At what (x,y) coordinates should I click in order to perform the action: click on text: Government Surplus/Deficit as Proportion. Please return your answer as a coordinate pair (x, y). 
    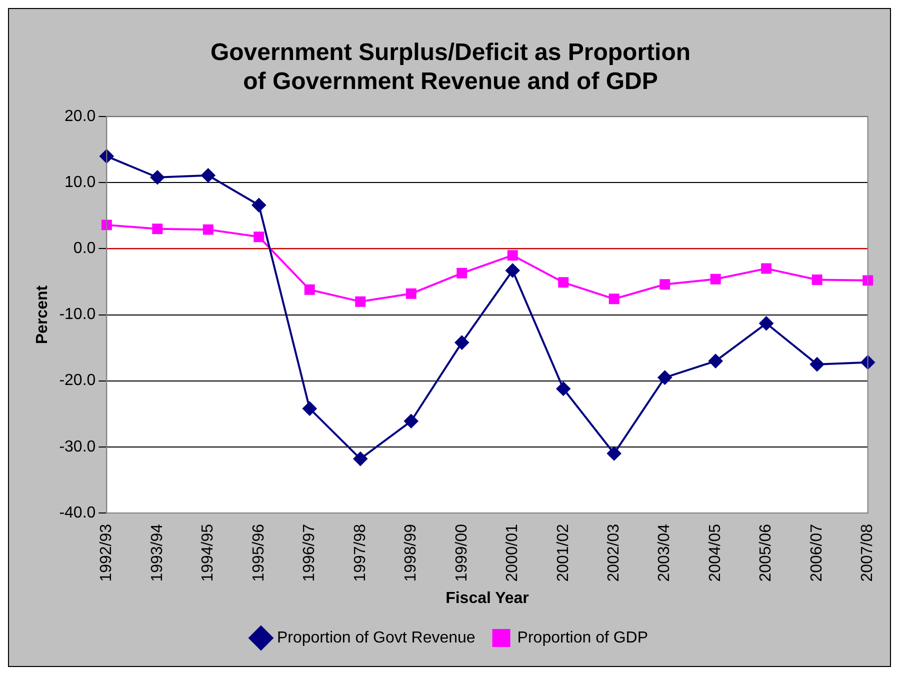
    Looking at the image, I should click on (450, 52).